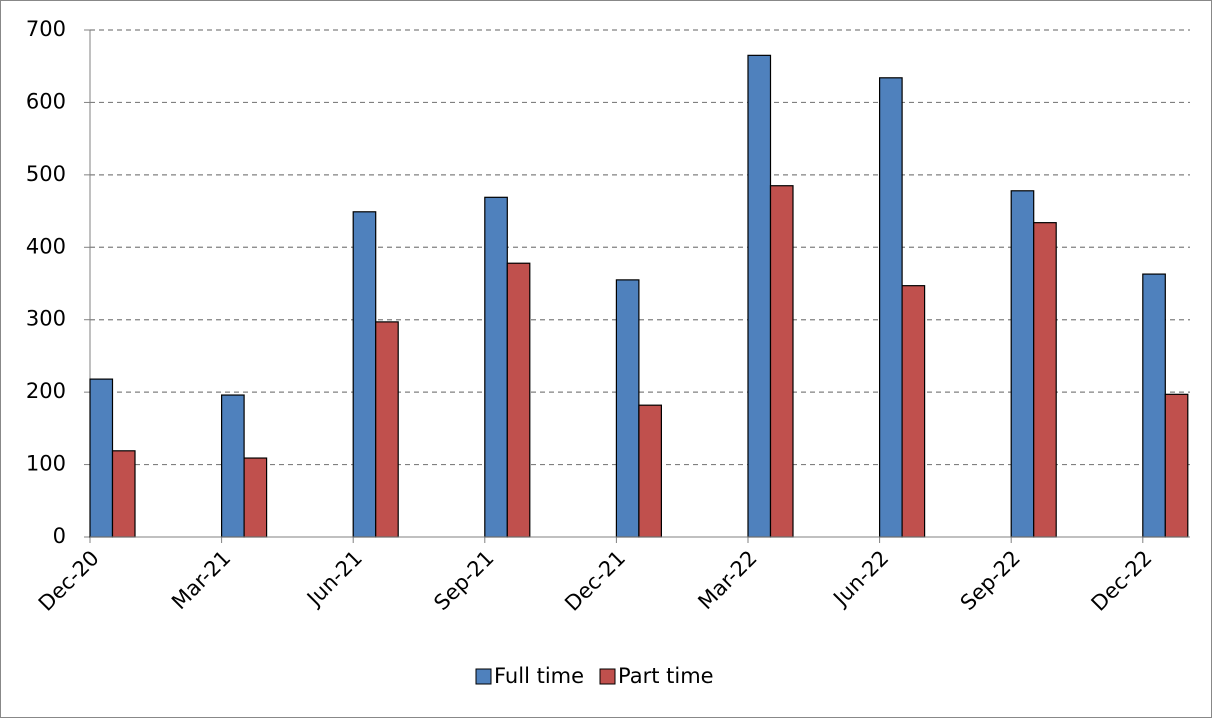  I want to click on y-tick-label: 300, so click(46, 319).